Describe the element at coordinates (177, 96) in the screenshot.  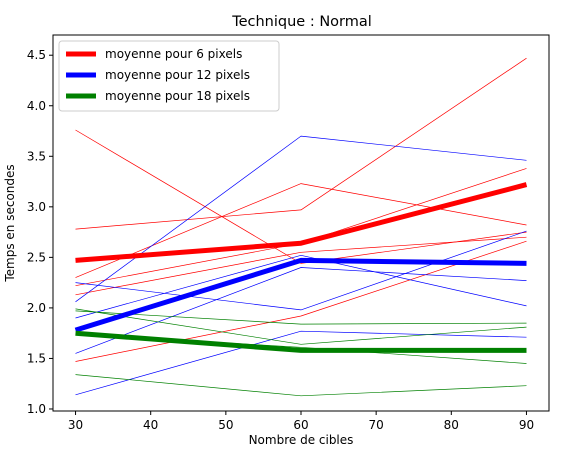
I see `legend-label-18px: moyenne pour 18 pixels` at that location.